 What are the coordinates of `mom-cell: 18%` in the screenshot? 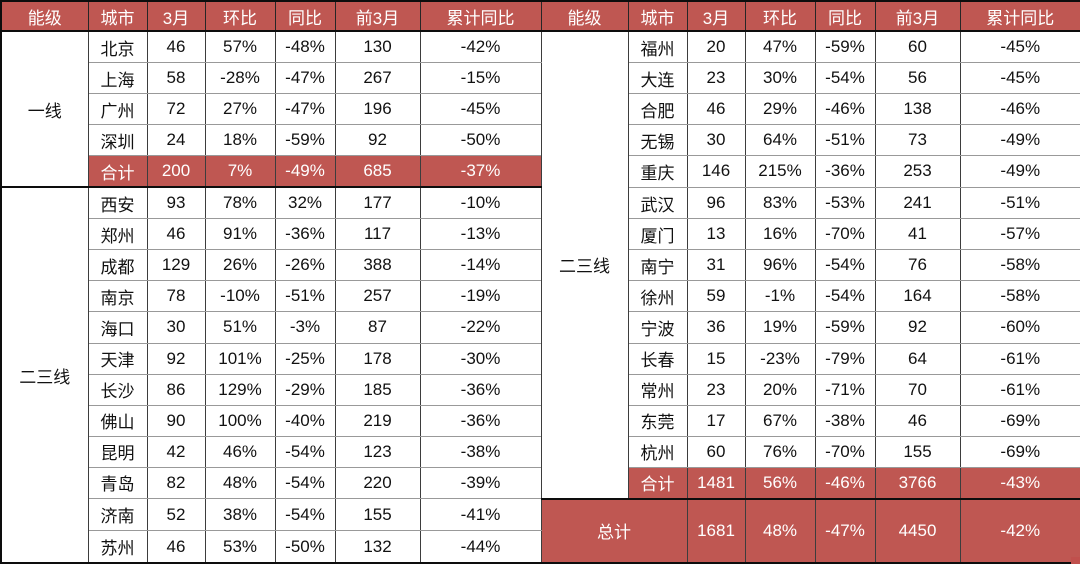 It's located at (240, 140).